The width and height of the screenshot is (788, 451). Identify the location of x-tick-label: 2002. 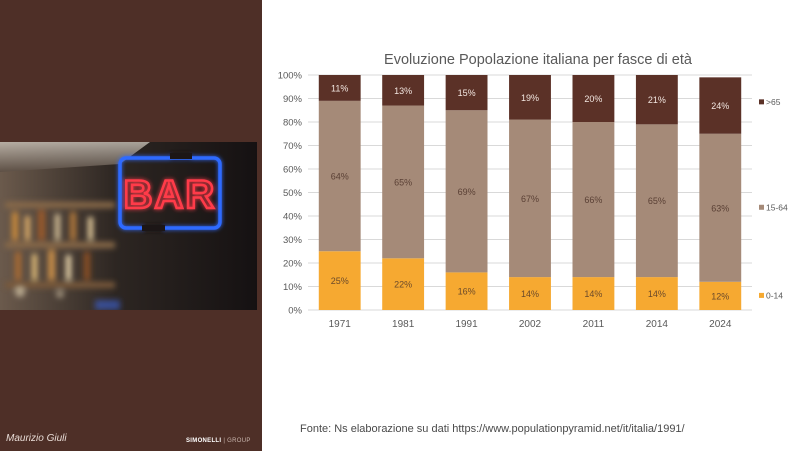
(530, 324).